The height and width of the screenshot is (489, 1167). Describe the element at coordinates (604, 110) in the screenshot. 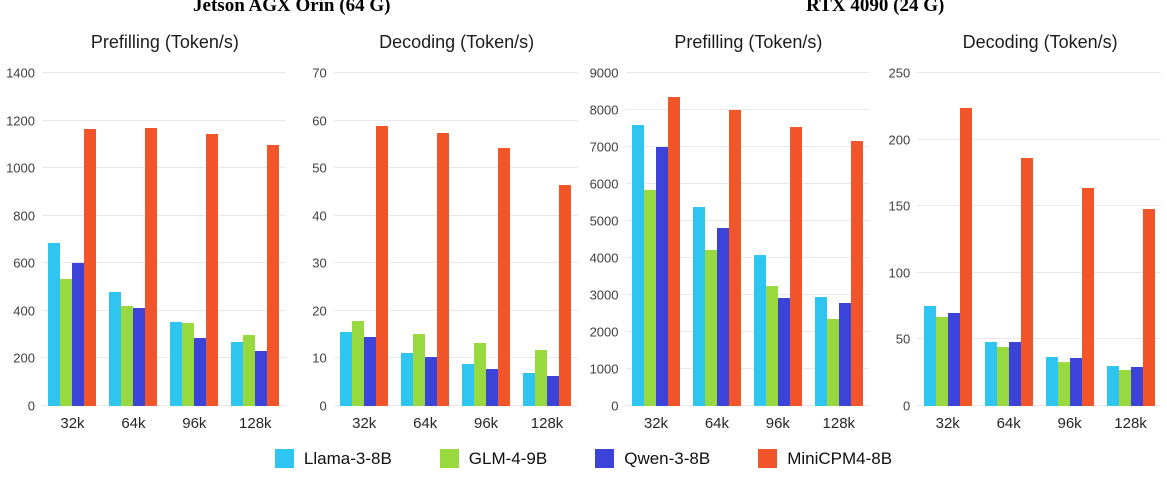

I see `y-tick-label: 8000` at that location.